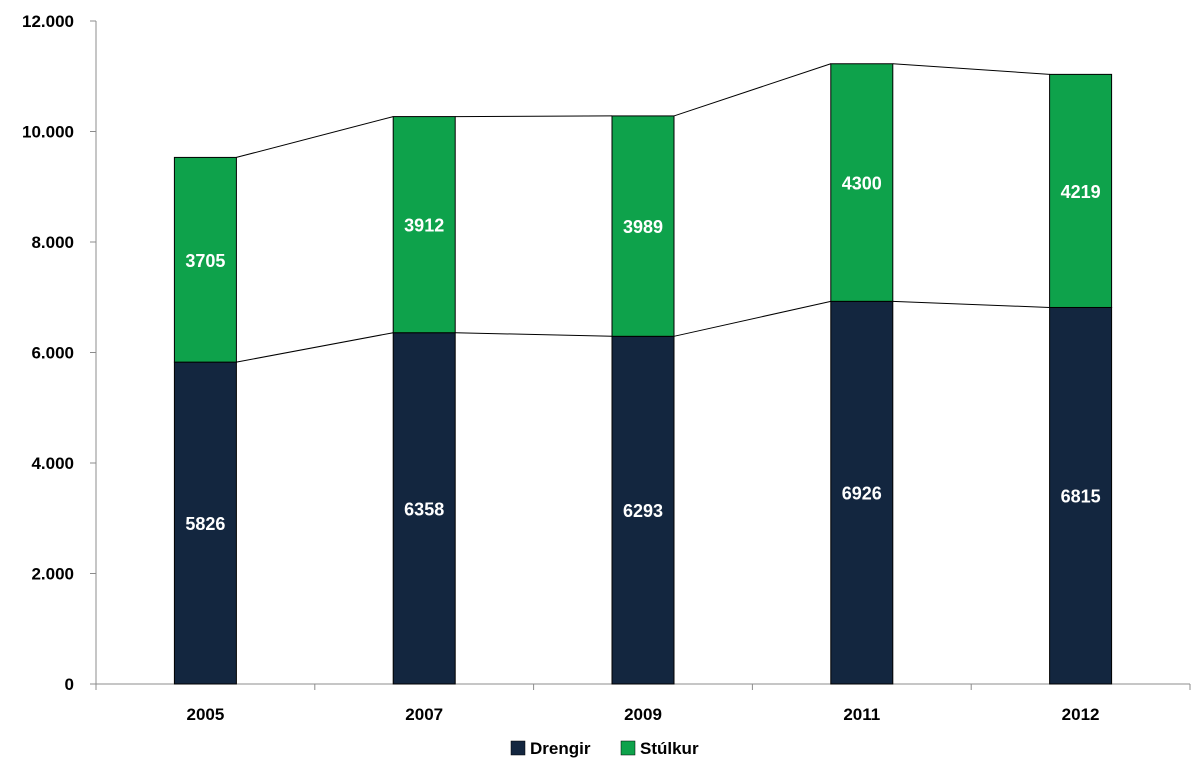  I want to click on y-tick-label: 4.000, so click(52, 463).